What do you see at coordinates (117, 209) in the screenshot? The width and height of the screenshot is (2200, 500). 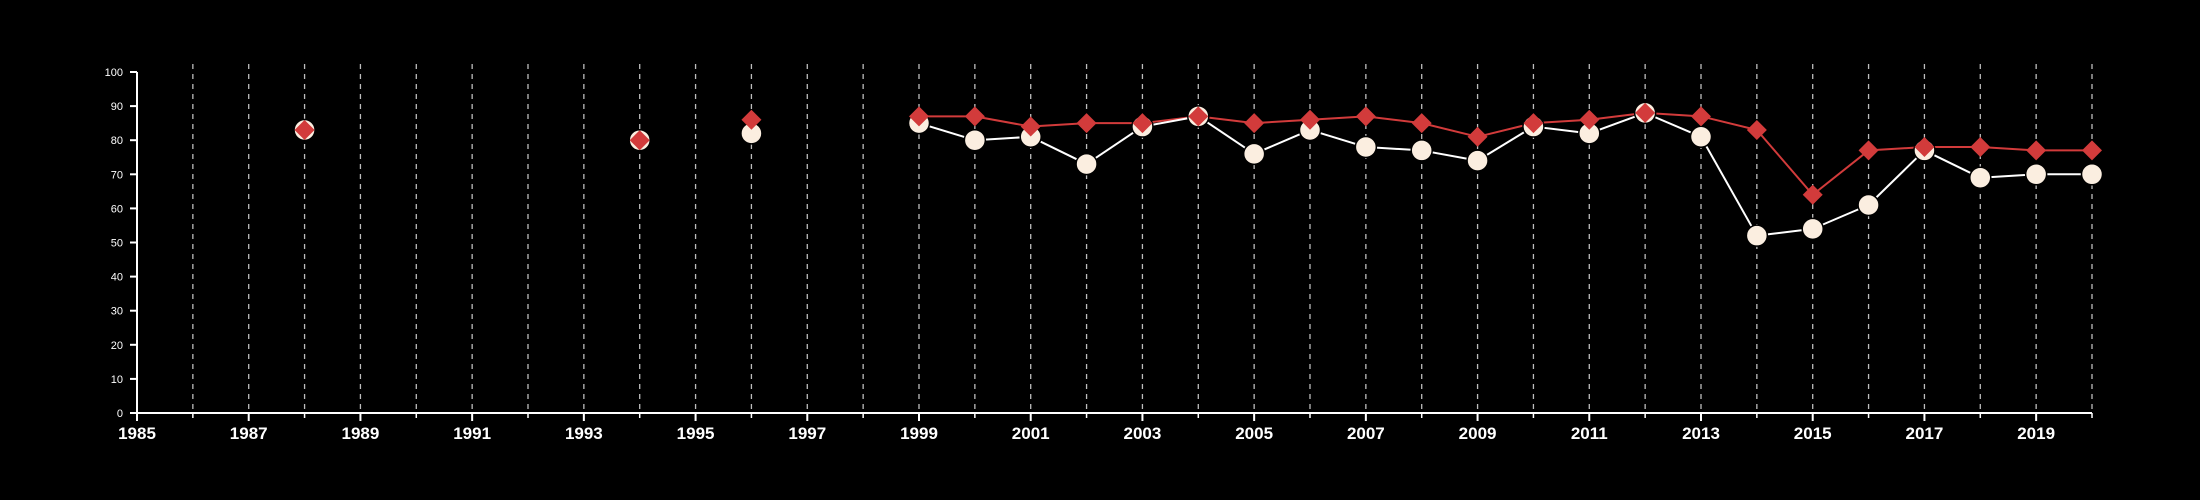 I see `y-tick-label: 60` at bounding box center [117, 209].